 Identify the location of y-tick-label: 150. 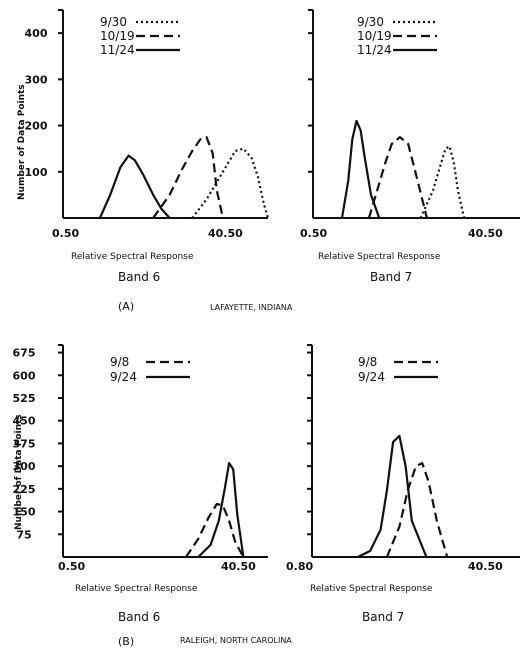
(24, 512).